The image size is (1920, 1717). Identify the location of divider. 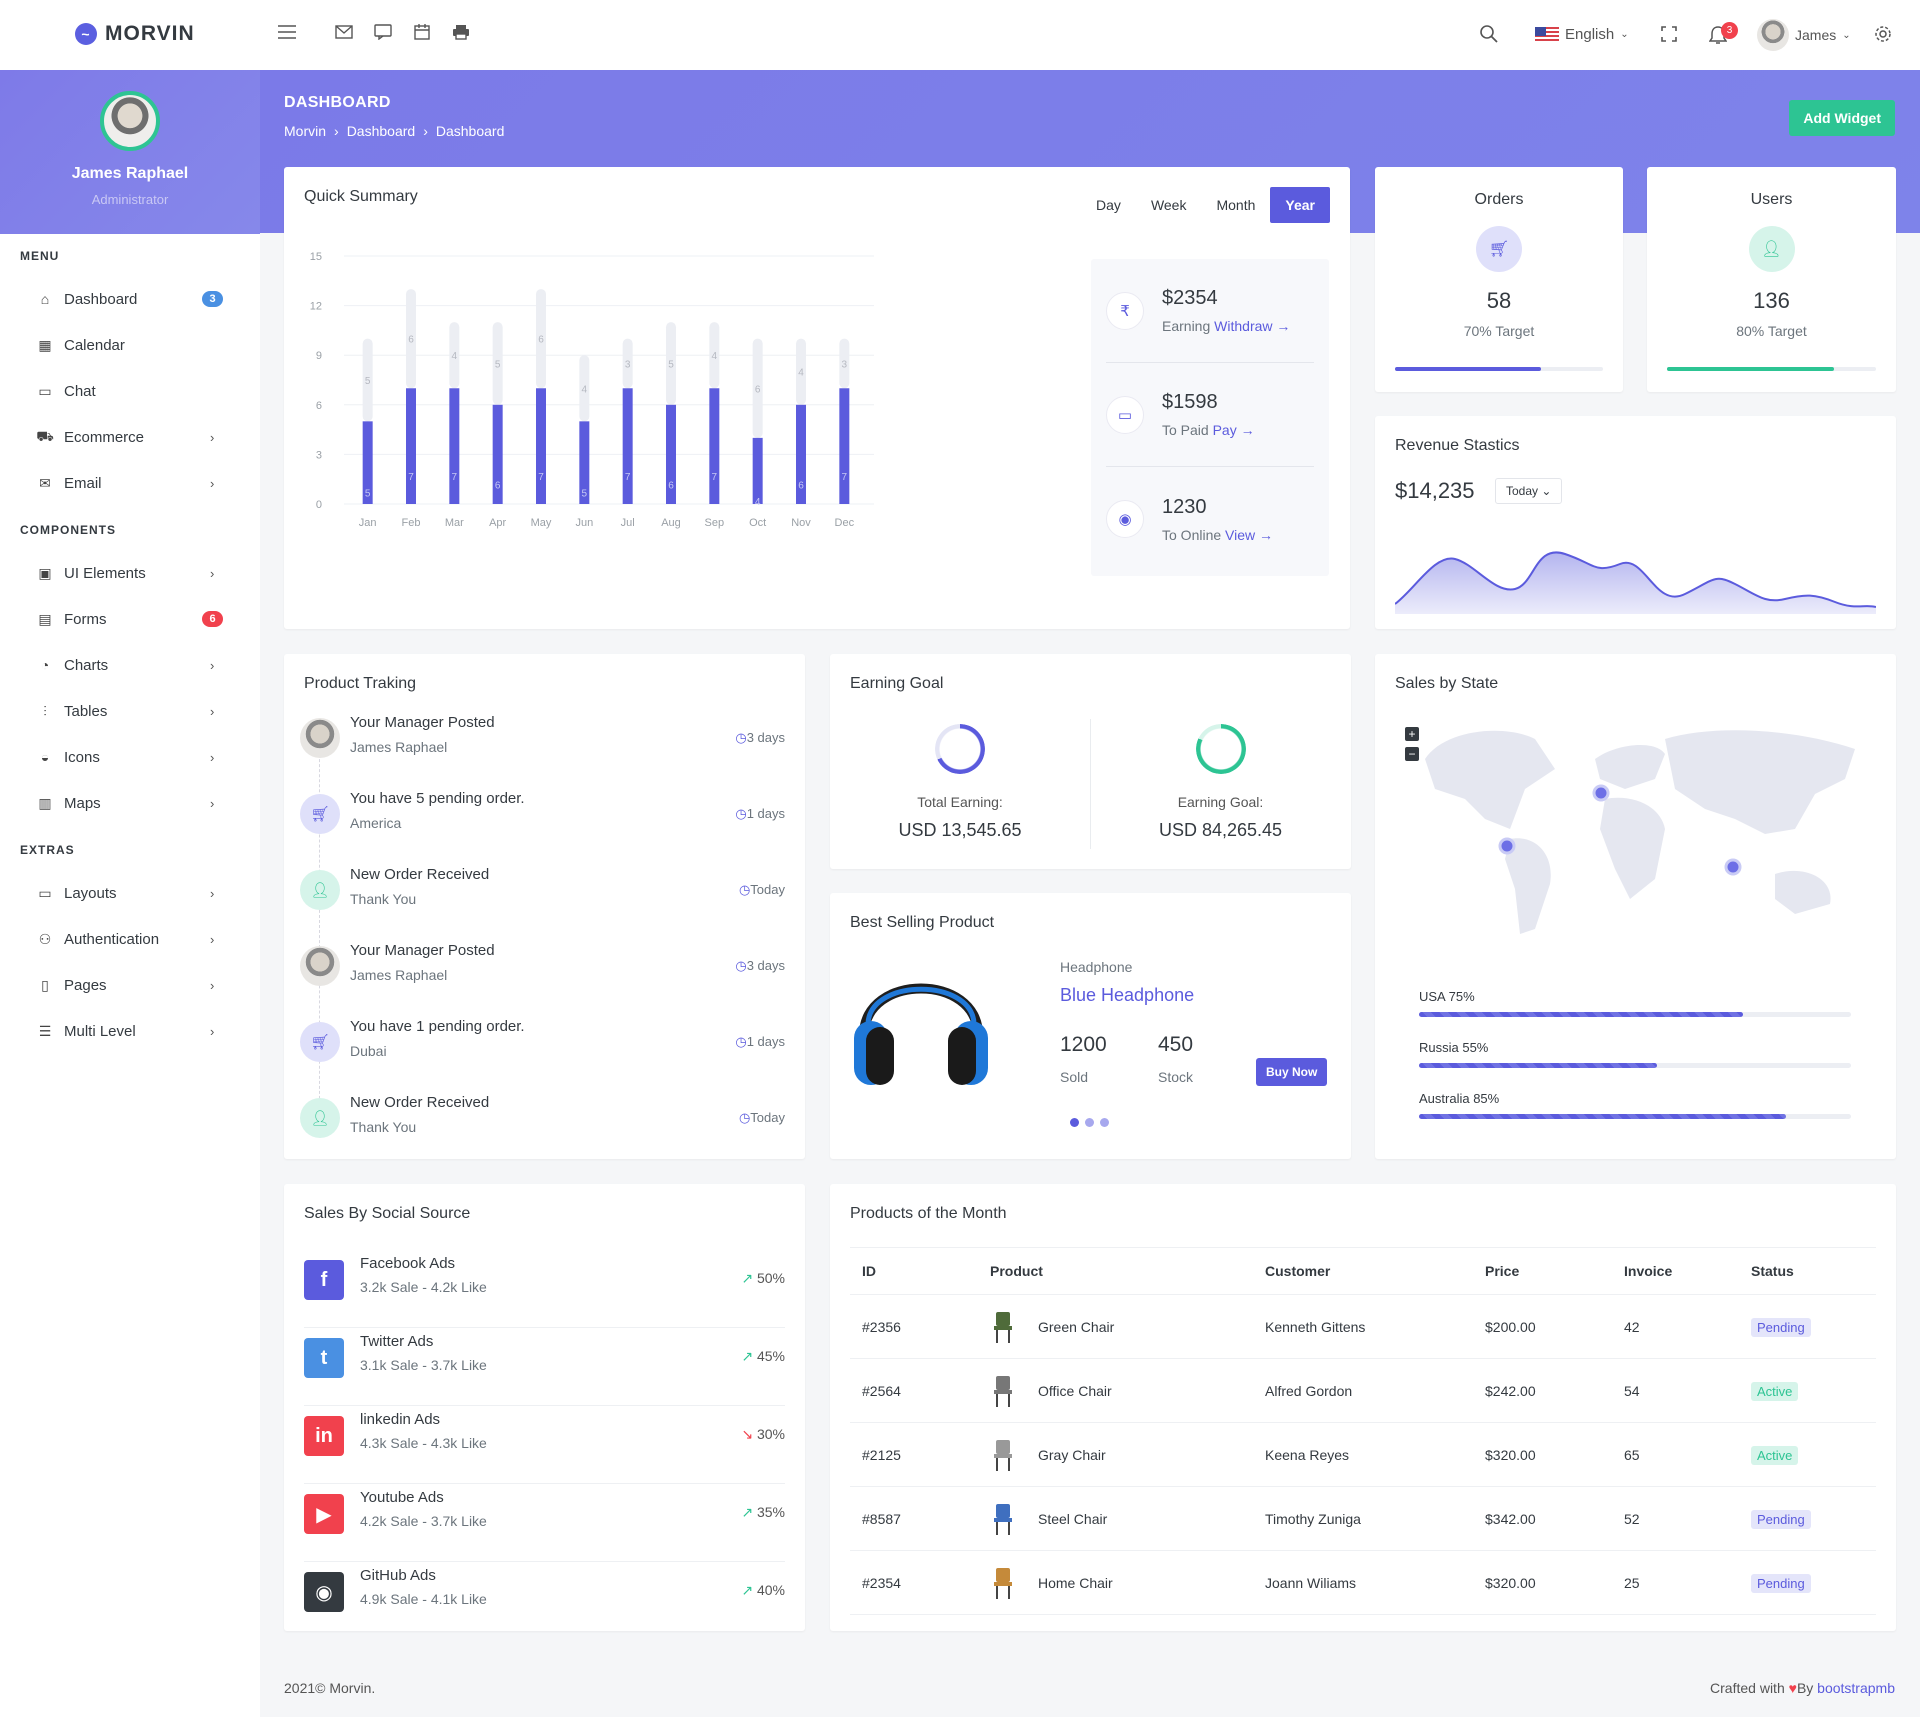
(1090, 784).